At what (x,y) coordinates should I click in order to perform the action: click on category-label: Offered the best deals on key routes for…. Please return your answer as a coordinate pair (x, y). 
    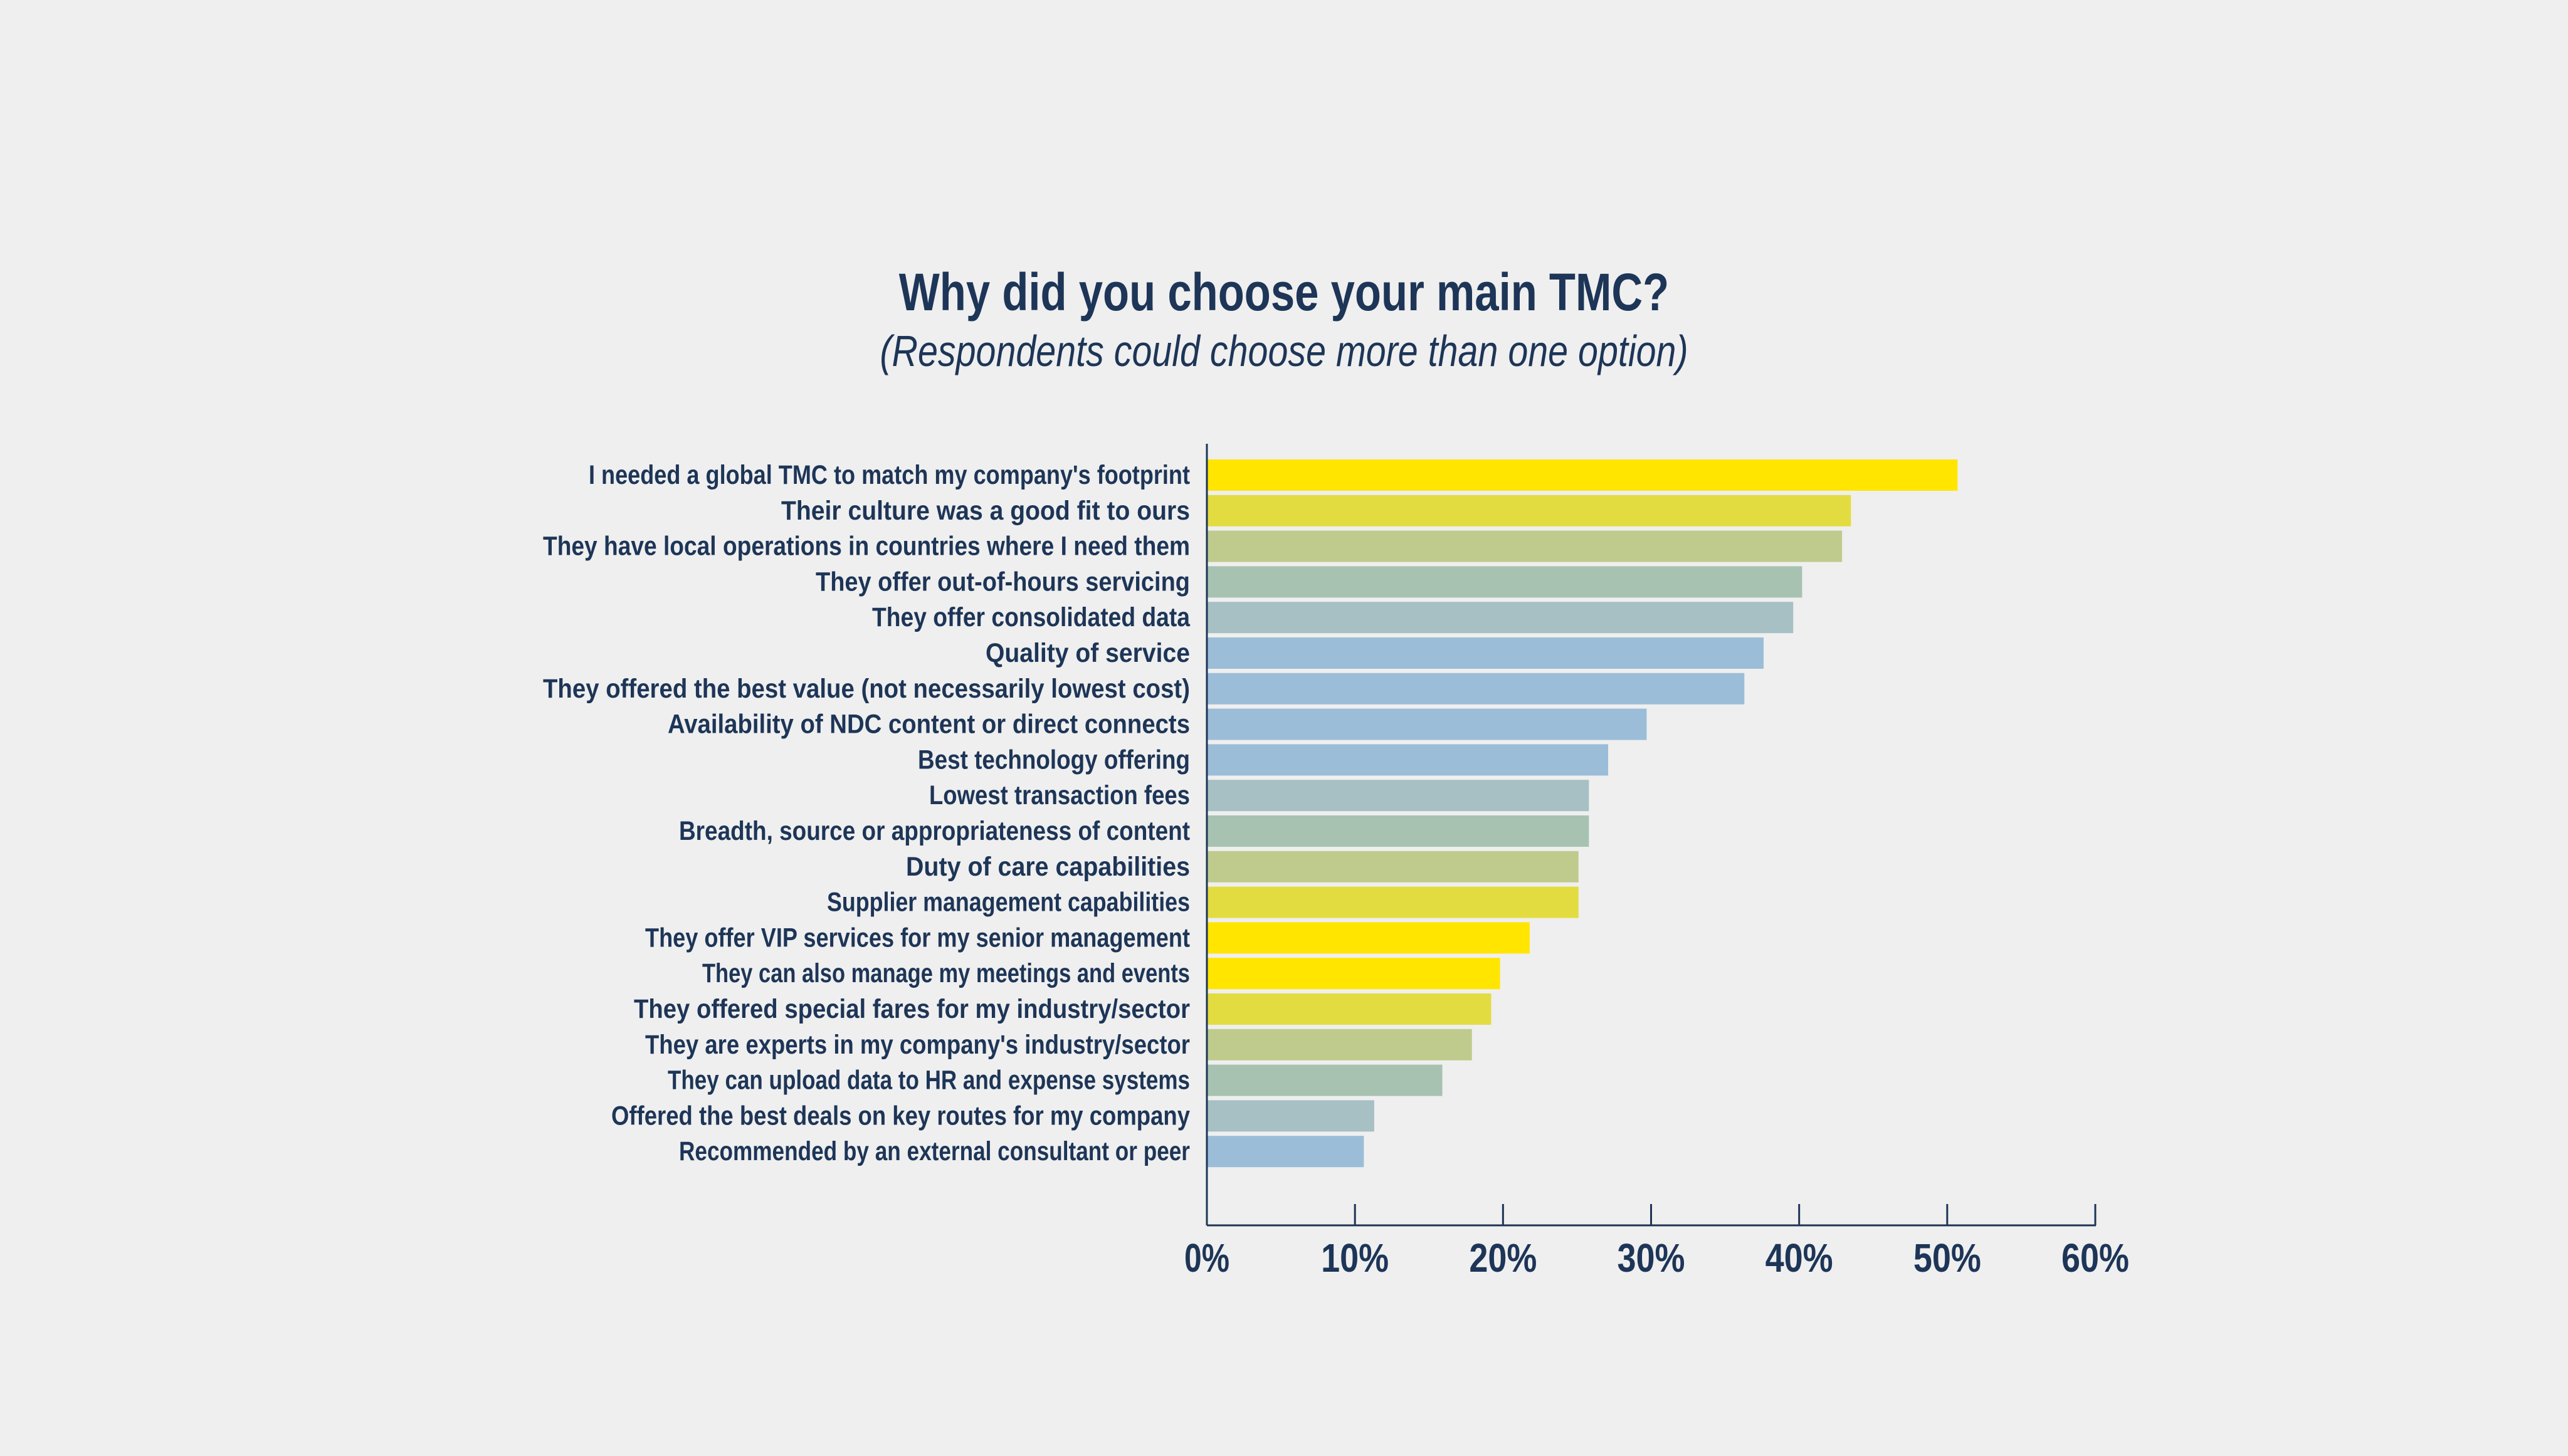
    Looking at the image, I should click on (900, 1116).